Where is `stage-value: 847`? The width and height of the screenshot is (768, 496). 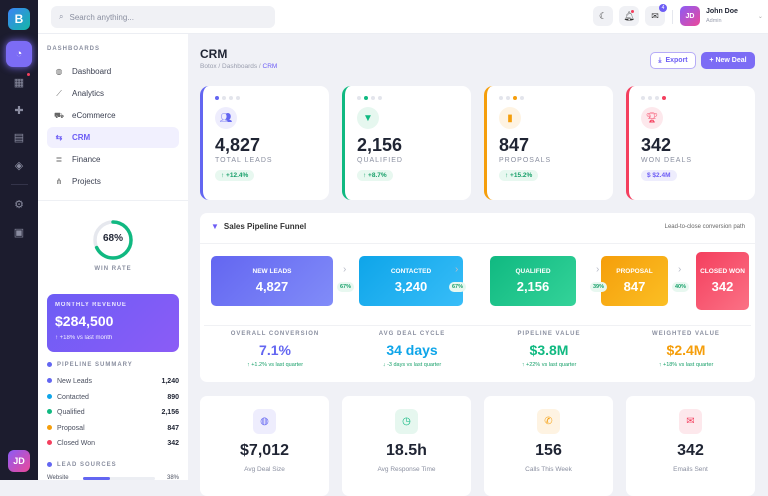 stage-value: 847 is located at coordinates (634, 286).